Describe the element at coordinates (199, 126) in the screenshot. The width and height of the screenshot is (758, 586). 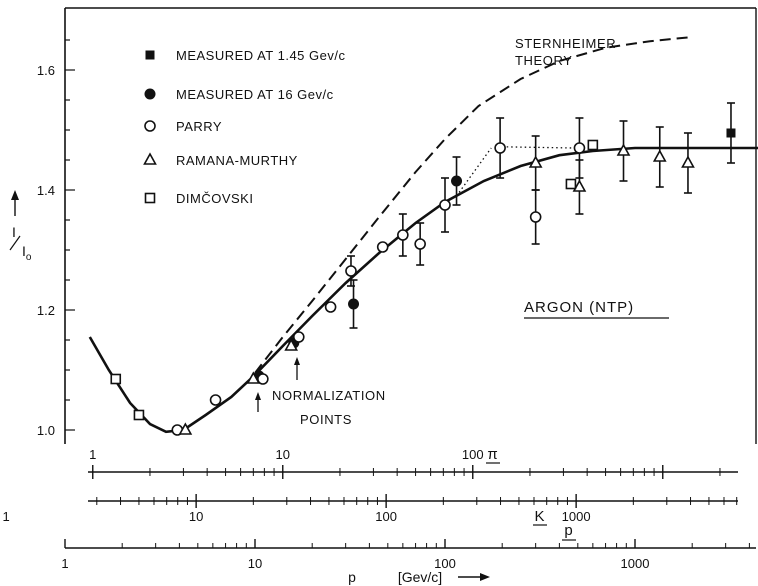
I see `legend-label: PARRY` at that location.